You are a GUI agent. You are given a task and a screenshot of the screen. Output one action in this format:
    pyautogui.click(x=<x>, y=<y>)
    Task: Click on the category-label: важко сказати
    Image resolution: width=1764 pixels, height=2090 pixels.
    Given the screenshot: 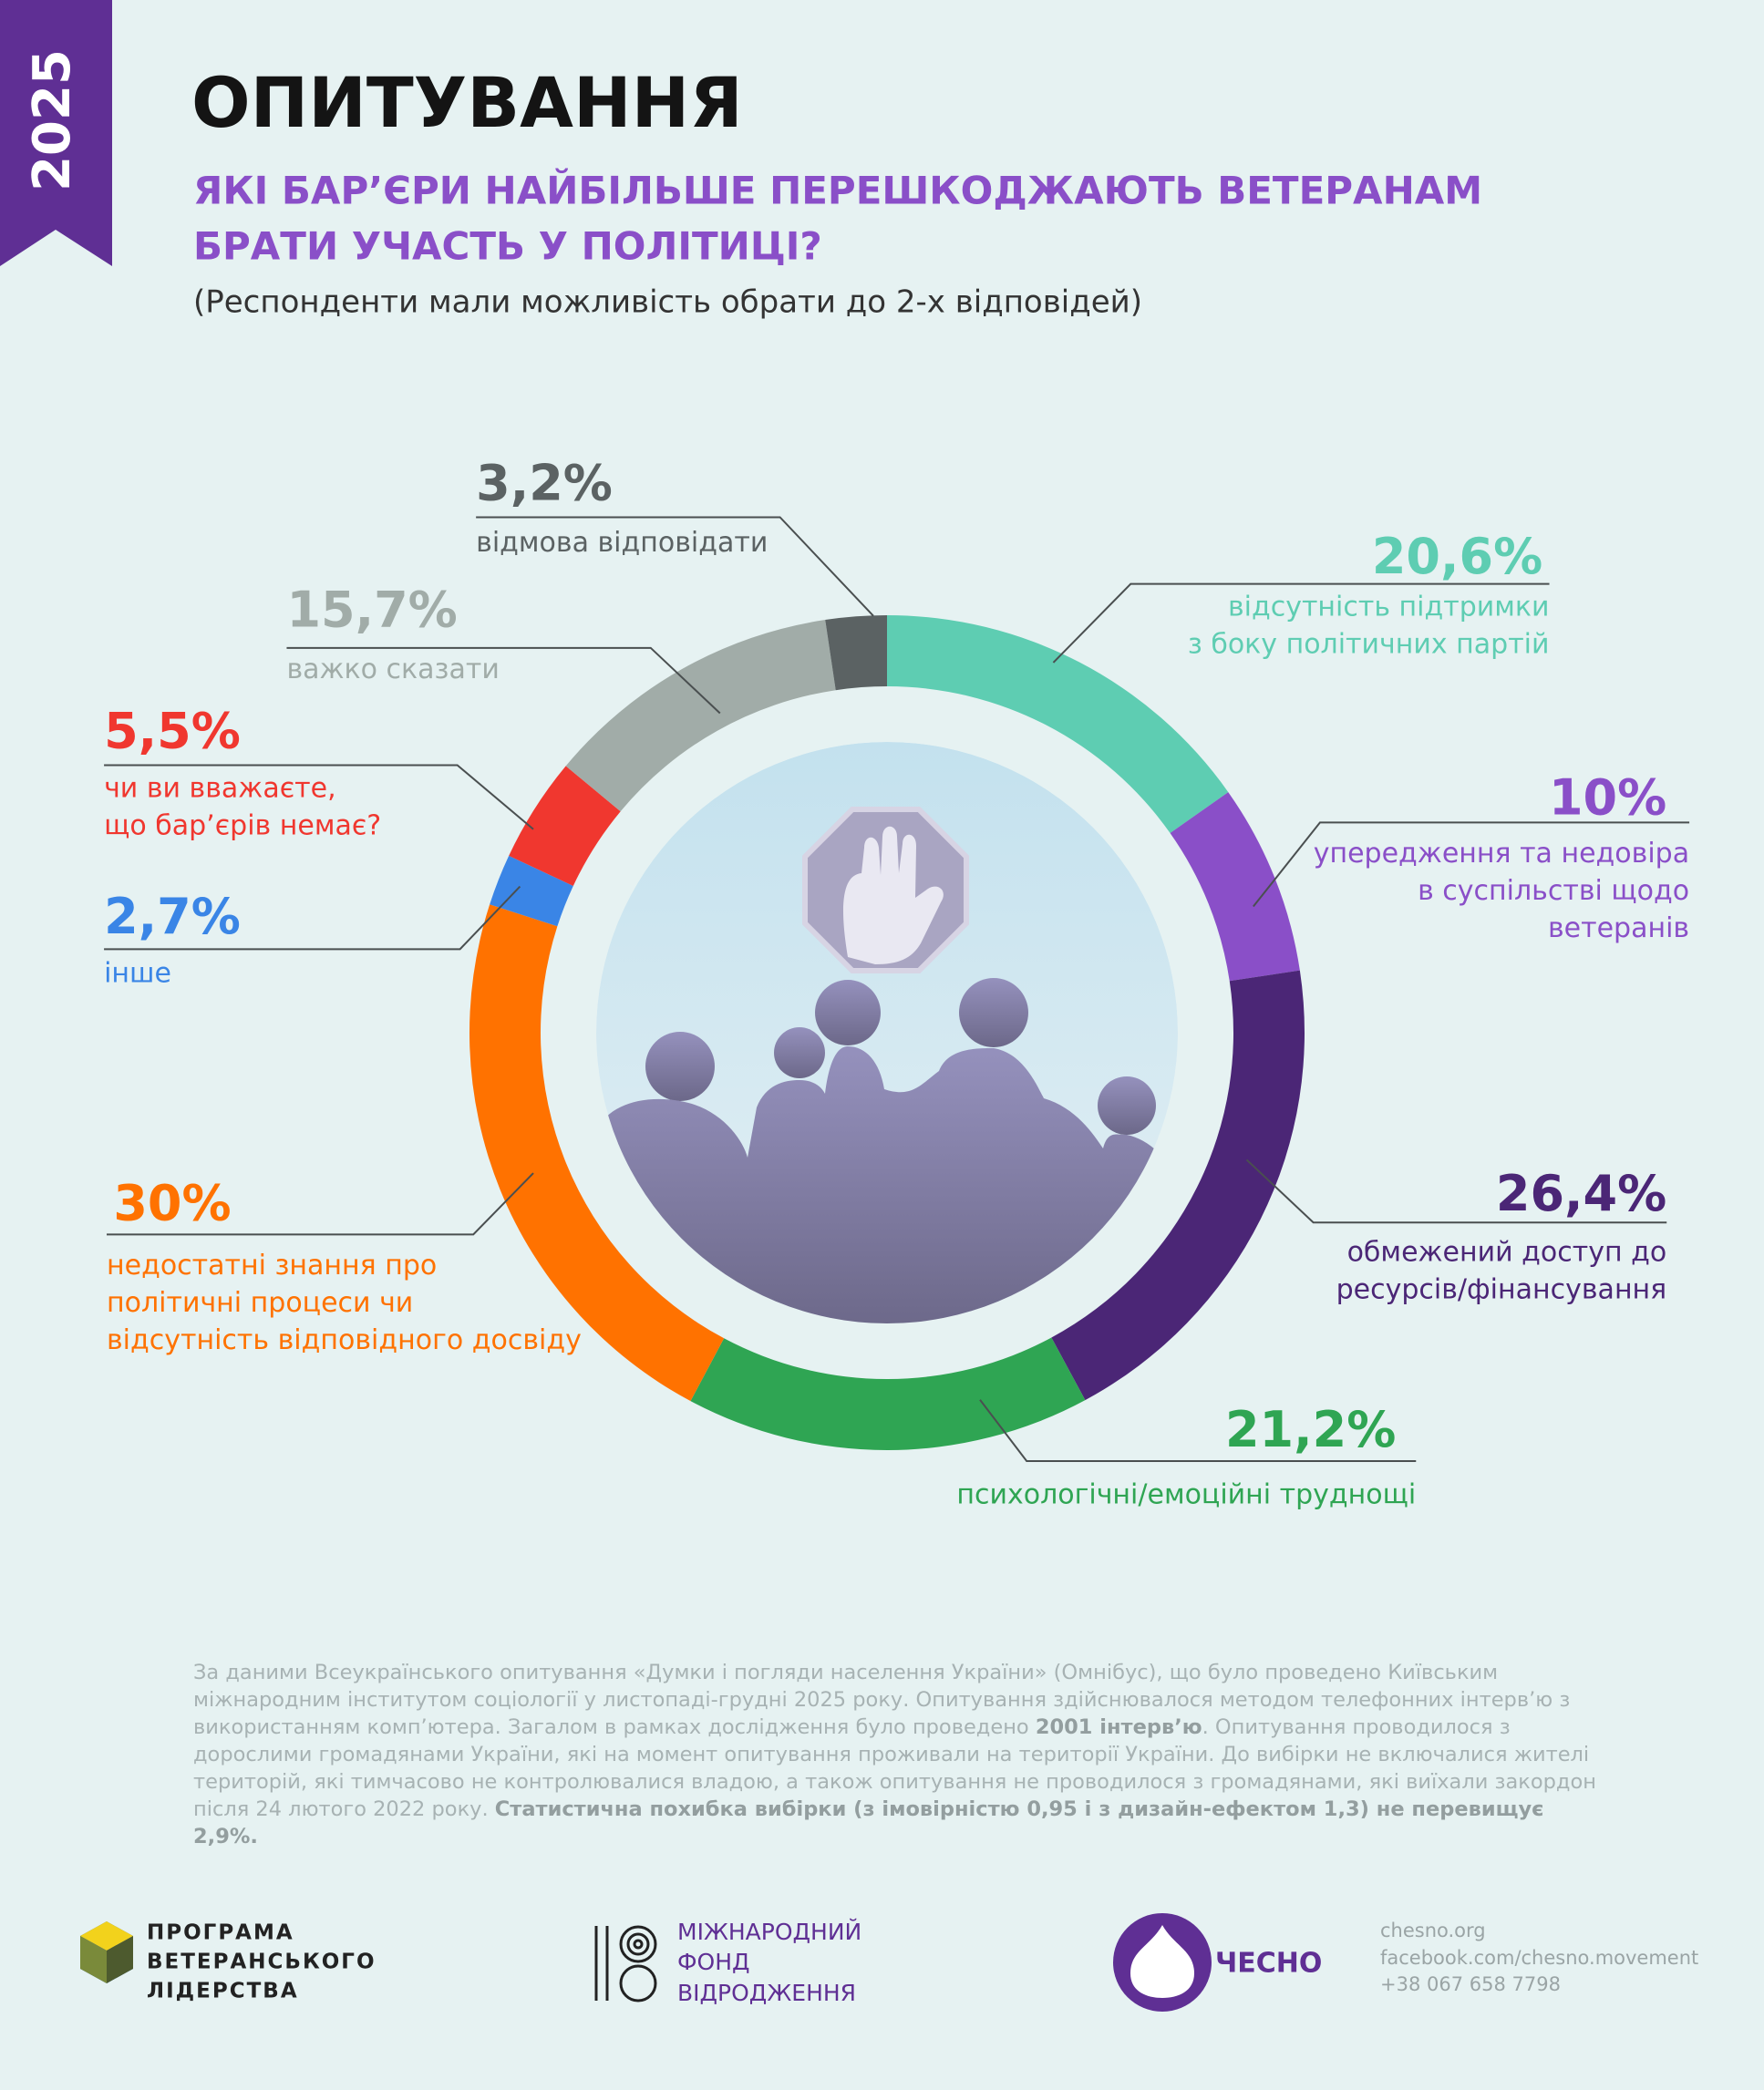 What is the action you would take?
    pyautogui.click(x=392, y=669)
    